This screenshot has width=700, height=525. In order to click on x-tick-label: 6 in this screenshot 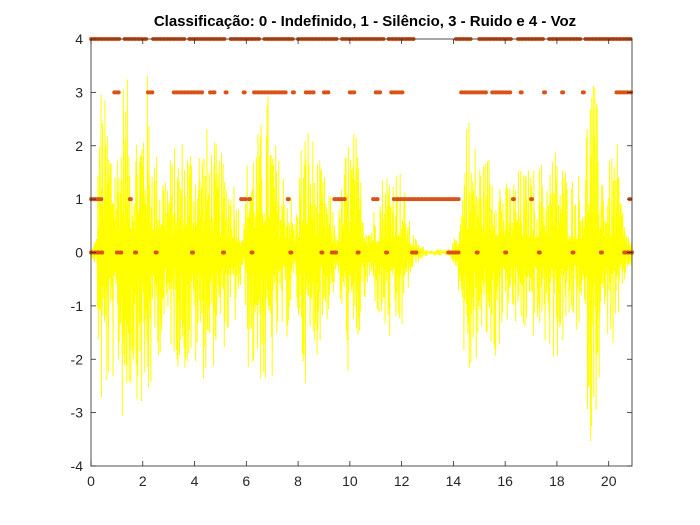, I will do `click(246, 481)`.